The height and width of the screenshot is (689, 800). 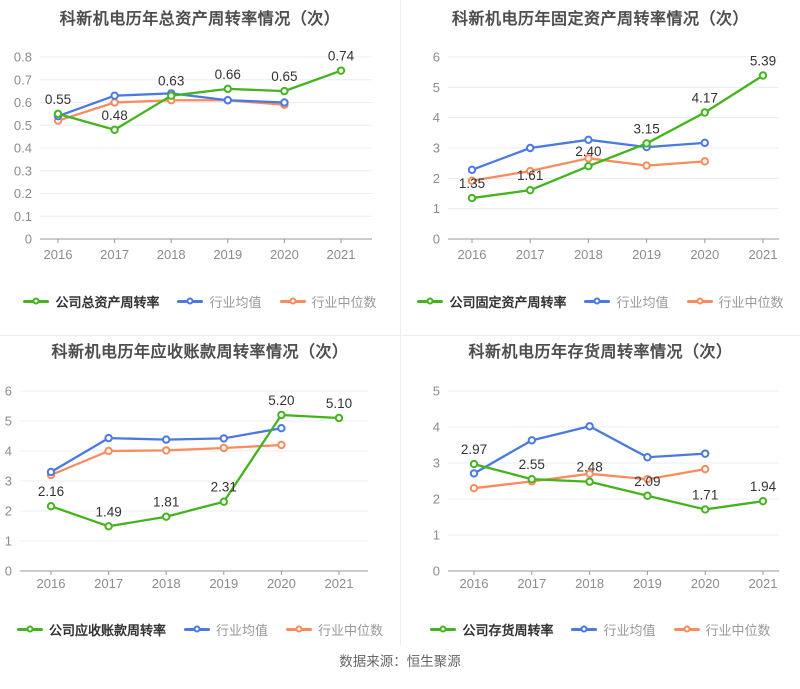 What do you see at coordinates (588, 151) in the screenshot?
I see `point-value-label: 2.40` at bounding box center [588, 151].